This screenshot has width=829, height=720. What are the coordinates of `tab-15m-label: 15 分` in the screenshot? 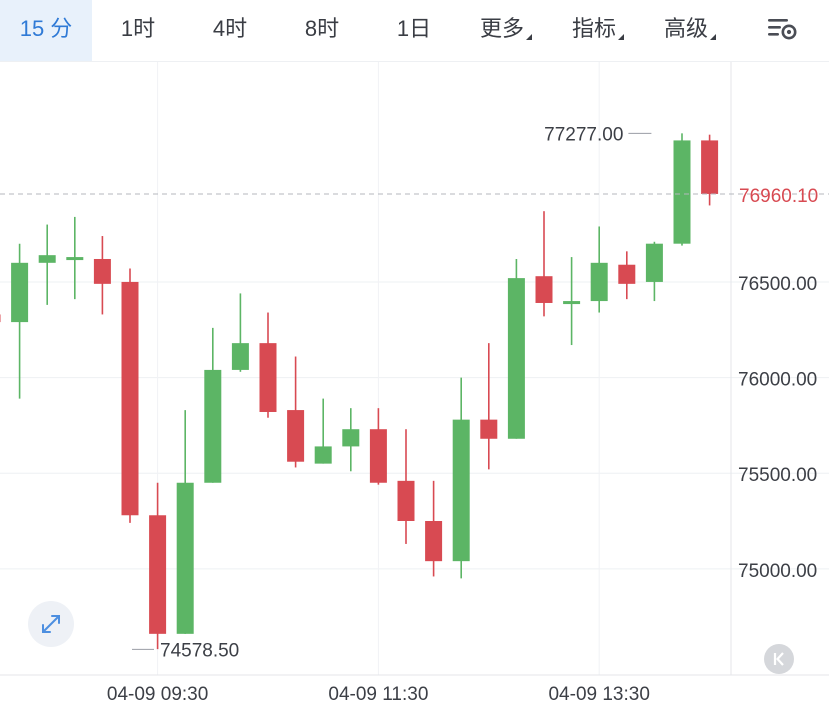 It's located at (46, 28).